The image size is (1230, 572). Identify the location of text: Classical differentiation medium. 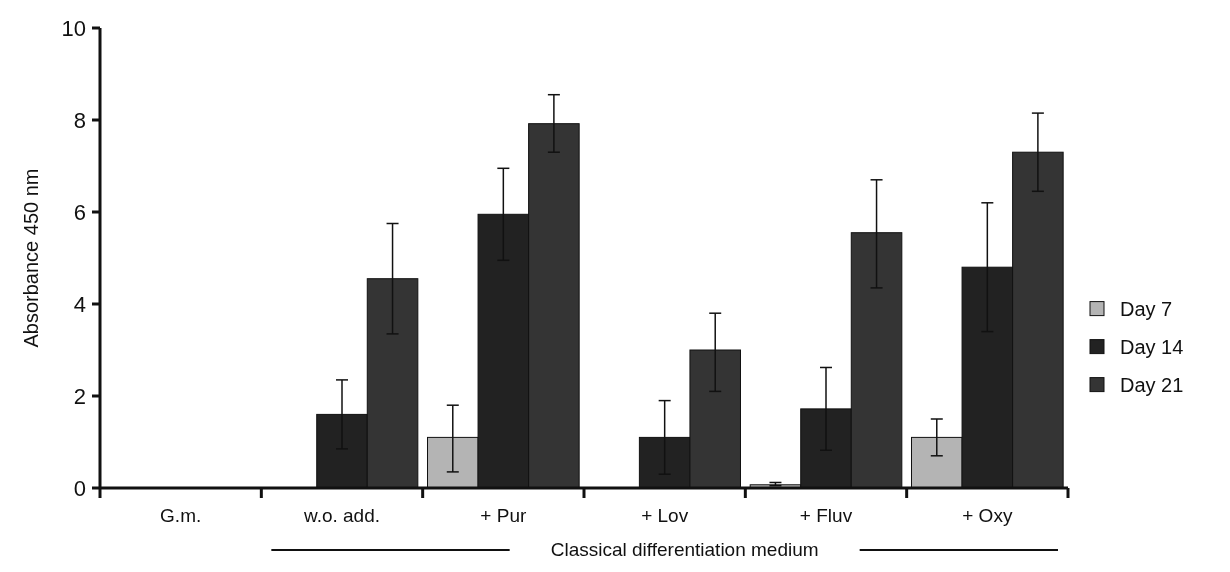
(684, 549).